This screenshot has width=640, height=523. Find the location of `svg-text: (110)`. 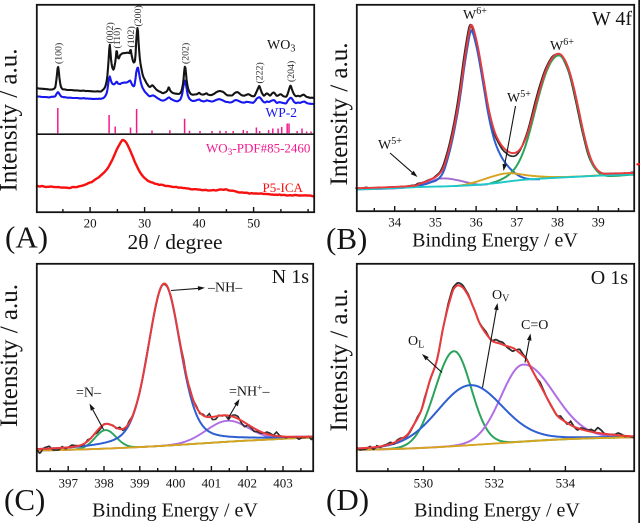

svg-text: (110) is located at coordinates (117, 38).